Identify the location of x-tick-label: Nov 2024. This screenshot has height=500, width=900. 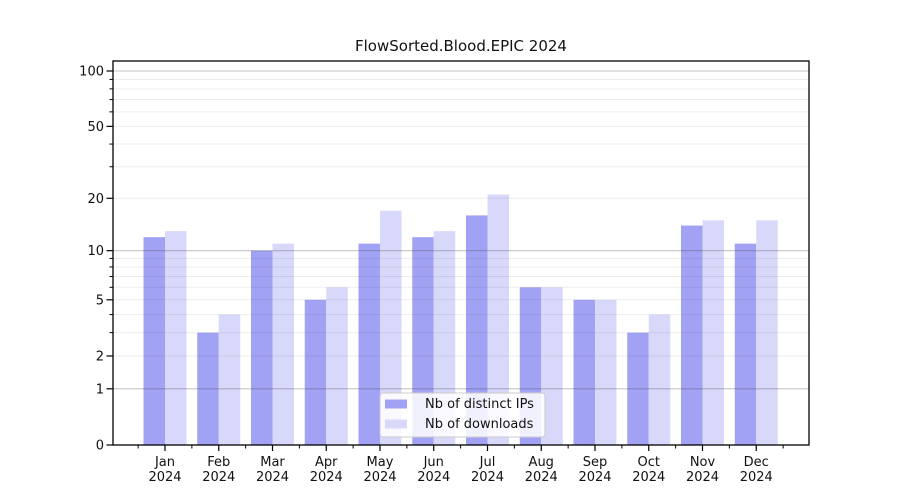
(702, 470).